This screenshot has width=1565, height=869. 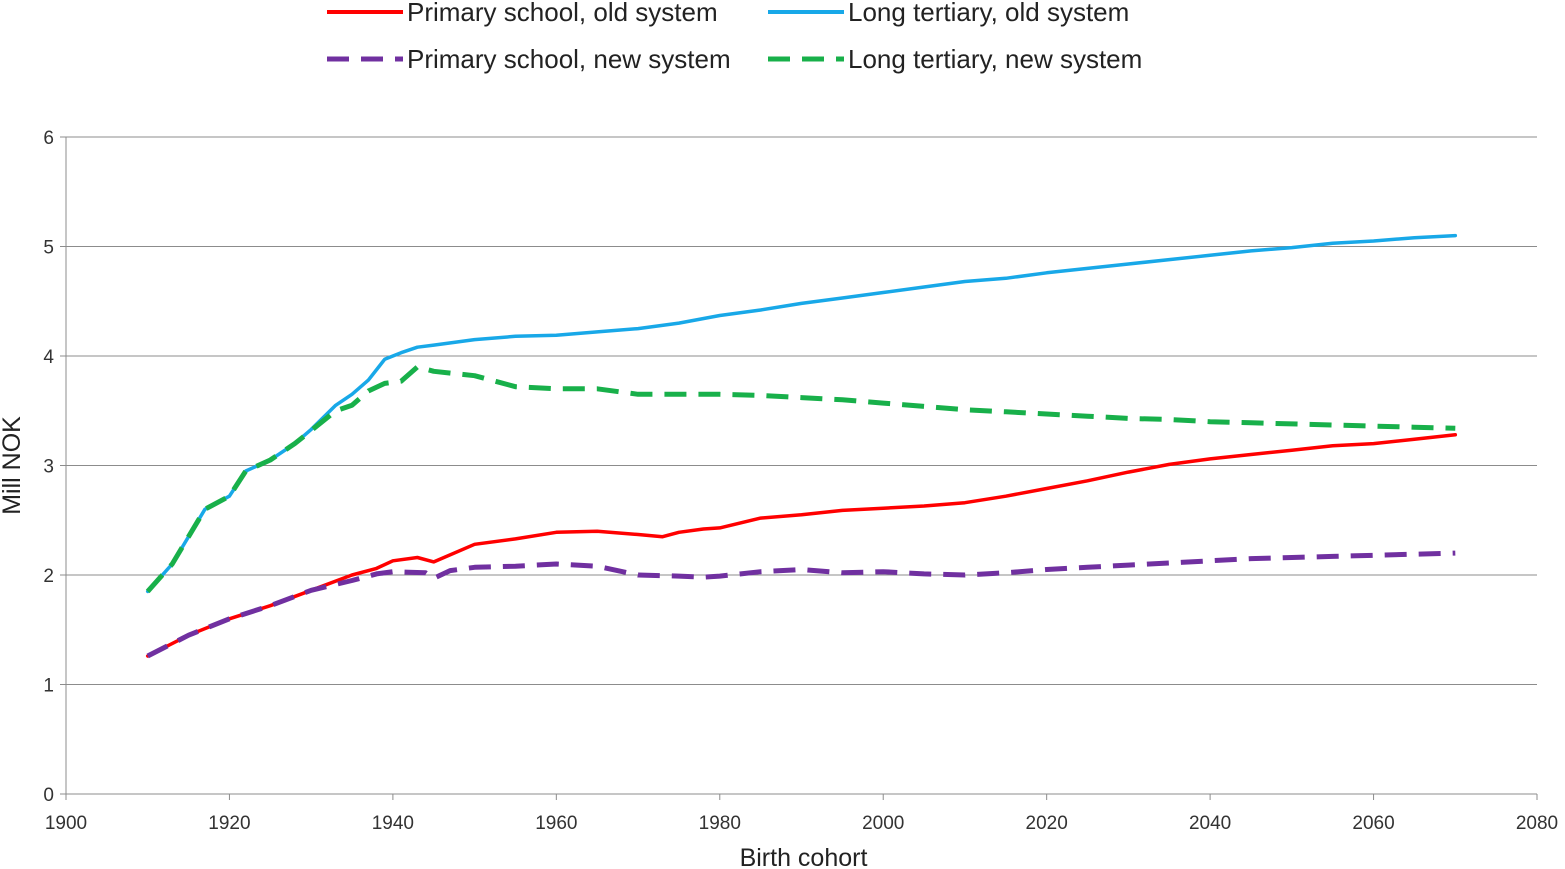 What do you see at coordinates (48, 576) in the screenshot?
I see `y-tick-label: 2` at bounding box center [48, 576].